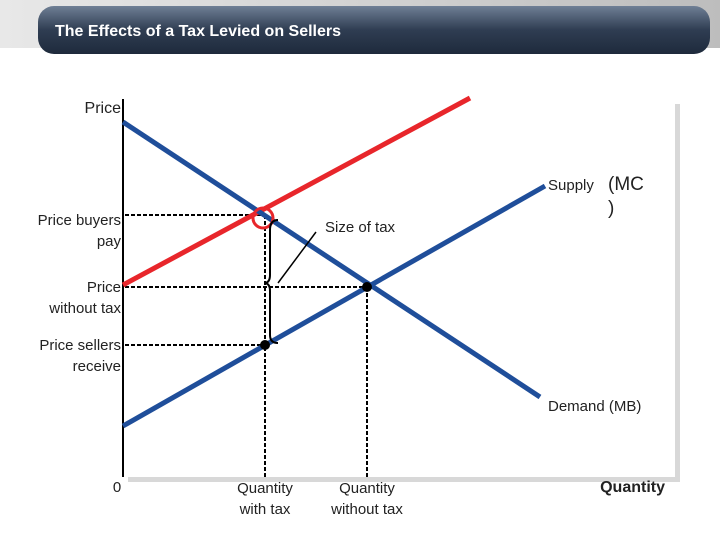 The image size is (720, 540). I want to click on tax-brace, so click(271, 281).